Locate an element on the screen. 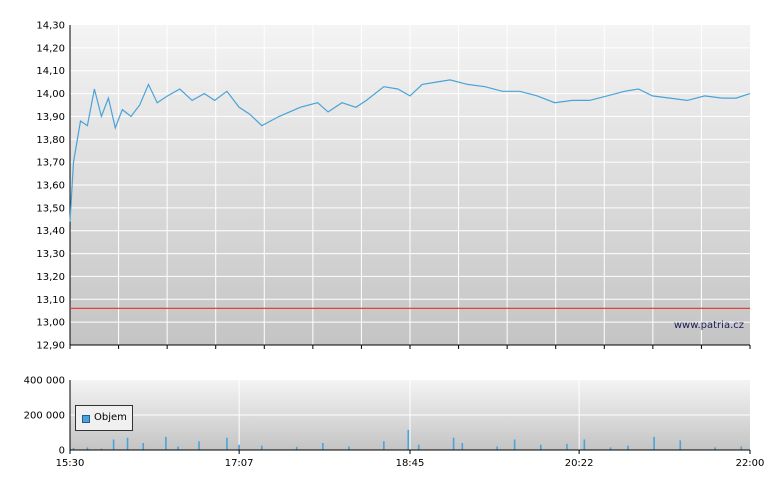 Image resolution: width=780 pixels, height=490 pixels. volume-legend: Objem is located at coordinates (104, 418).